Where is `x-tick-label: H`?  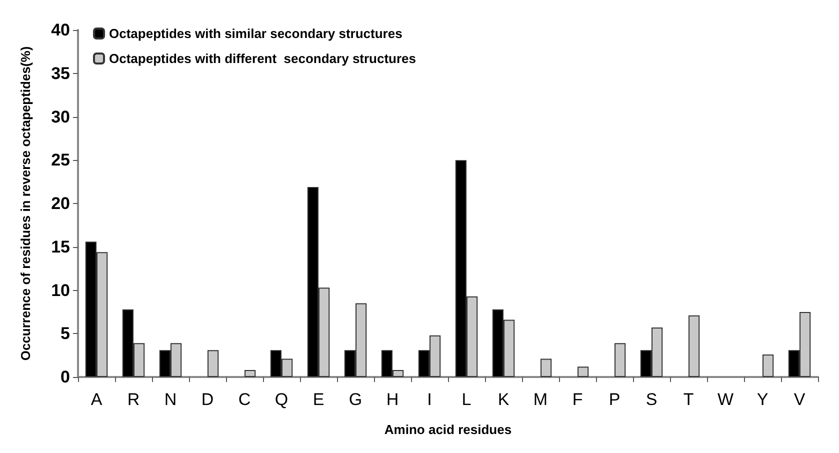 x-tick-label: H is located at coordinates (392, 399).